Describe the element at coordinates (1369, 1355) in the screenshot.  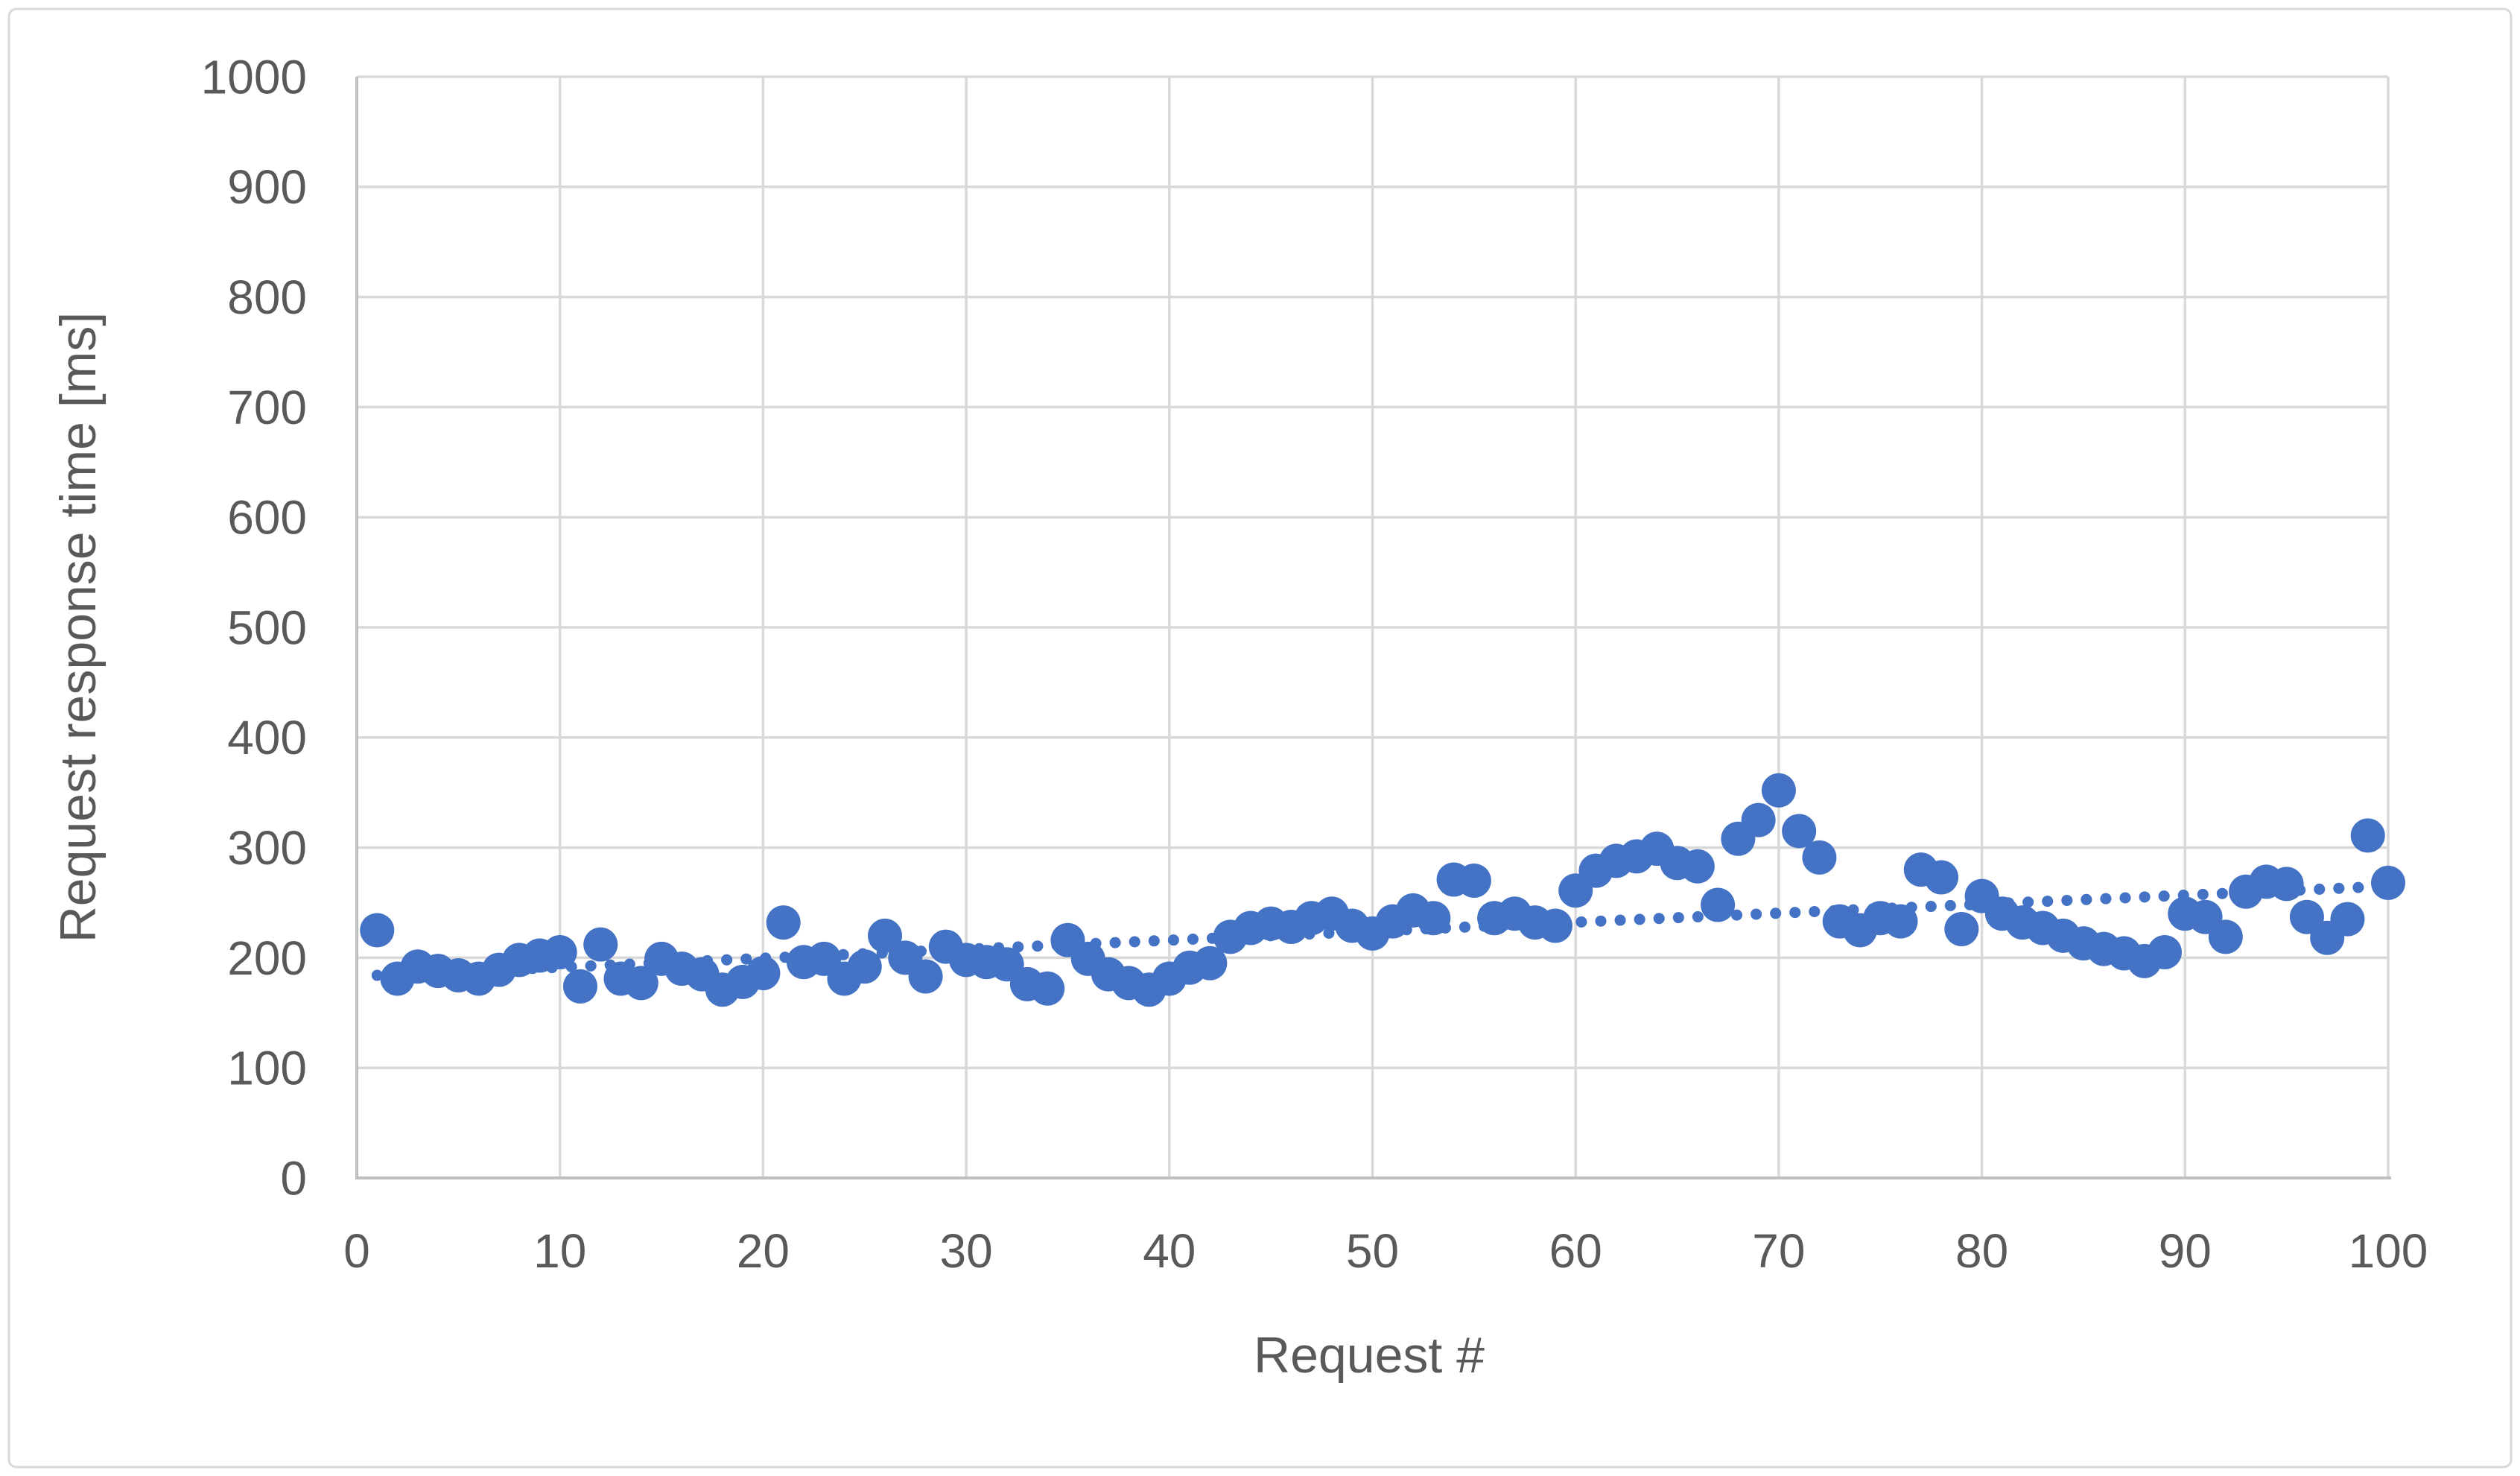
I see `x-axis-title: Request #` at that location.